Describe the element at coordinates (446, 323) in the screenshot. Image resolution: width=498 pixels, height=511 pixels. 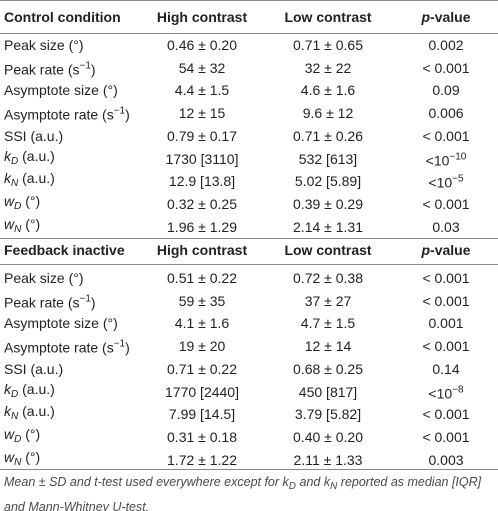
I see `cell-value: 0.001` at that location.